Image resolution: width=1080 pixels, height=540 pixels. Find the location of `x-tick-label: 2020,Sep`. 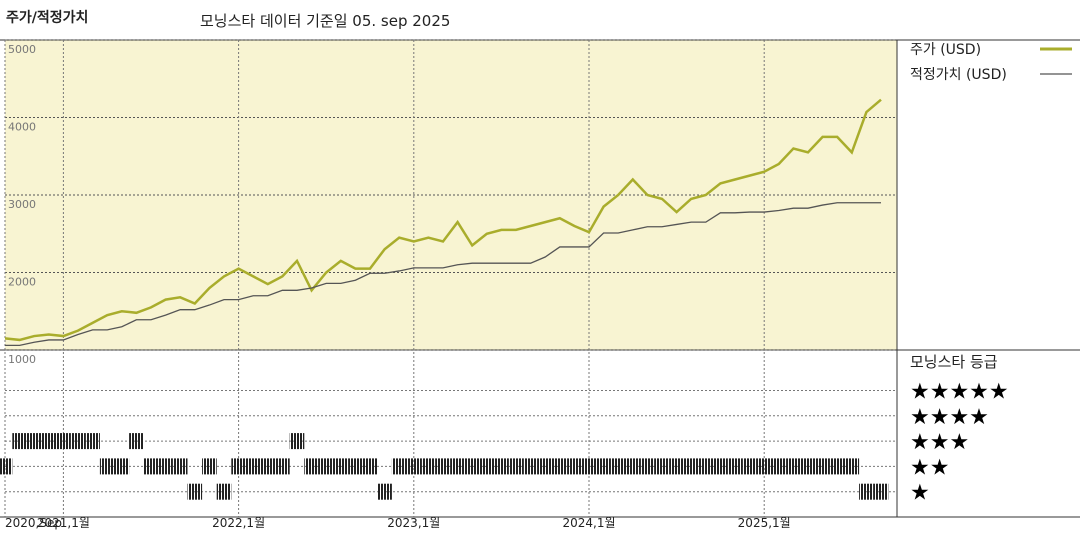

x-tick-label: 2020,Sep is located at coordinates (33, 523).